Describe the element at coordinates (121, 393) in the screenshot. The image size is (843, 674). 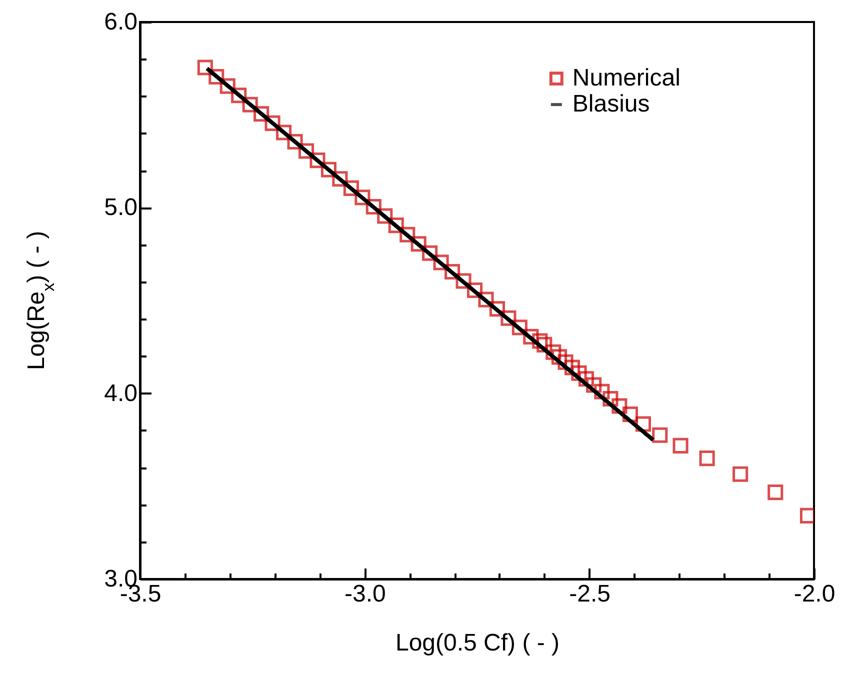
I see `y-tick-label: 4.0` at that location.